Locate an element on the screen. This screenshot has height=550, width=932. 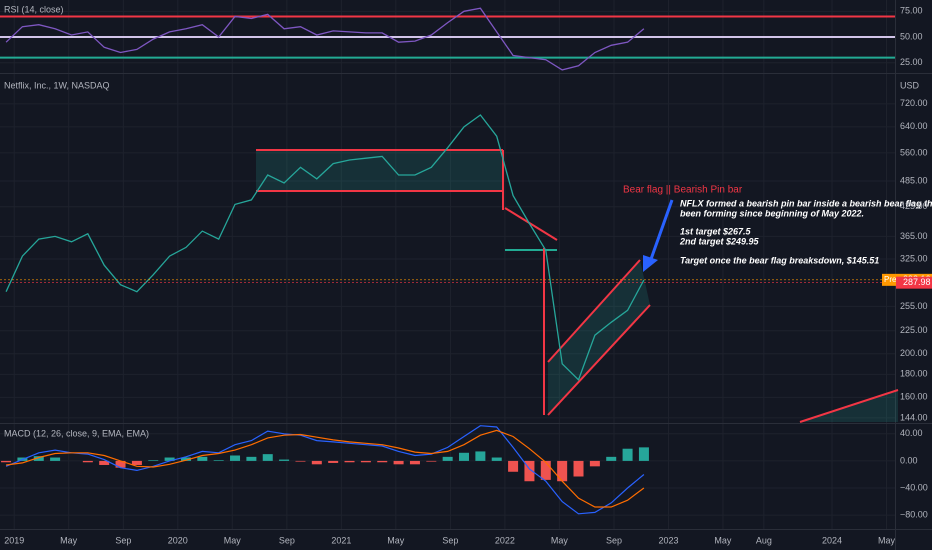
x-tick-label: 2022 is located at coordinates (505, 540).